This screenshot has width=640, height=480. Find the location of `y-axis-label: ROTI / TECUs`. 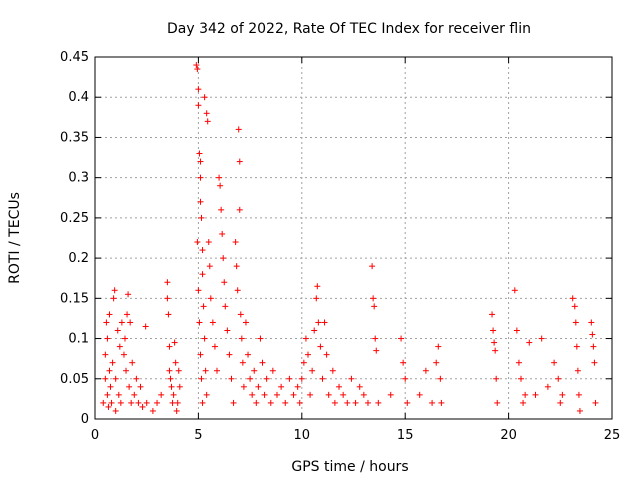

y-axis-label: ROTI / TECUs is located at coordinates (15, 238).